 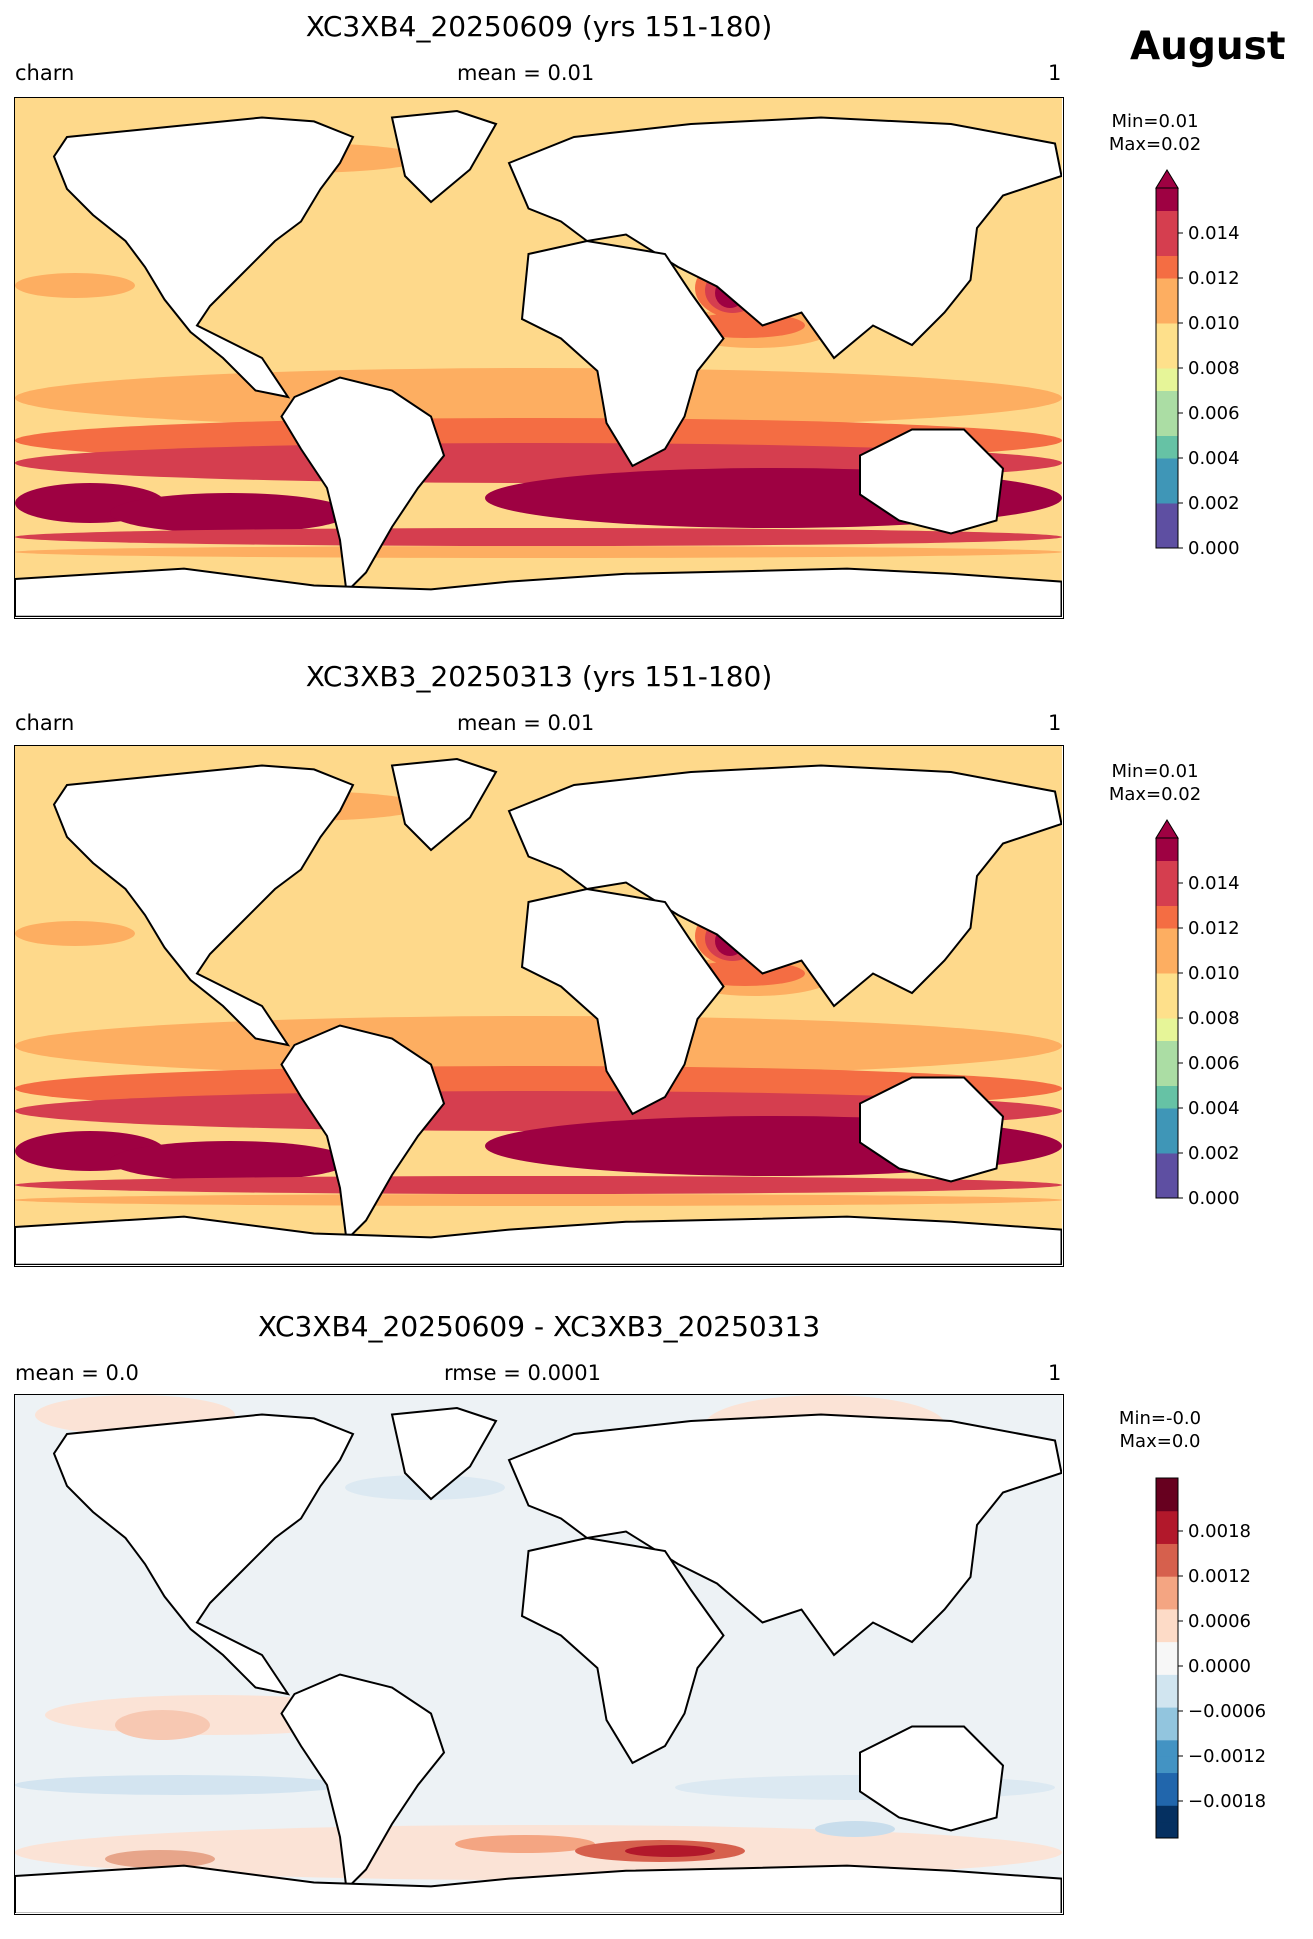 I want to click on colorbar-tick-label: 0.0012, so click(x=1219, y=1576).